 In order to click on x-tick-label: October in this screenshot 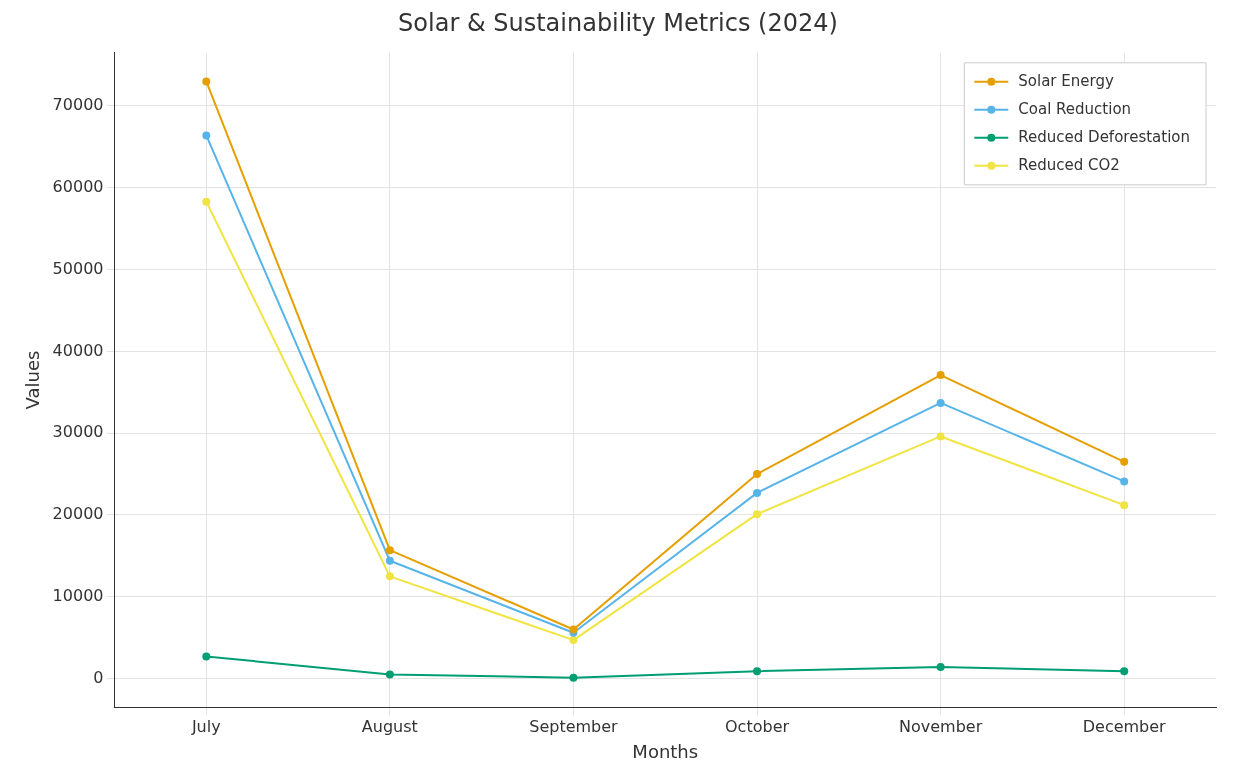, I will do `click(757, 726)`.